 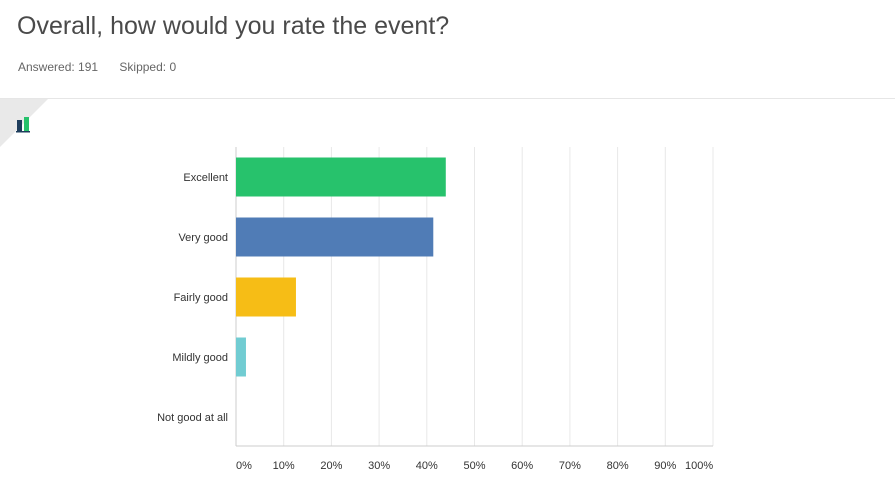 I want to click on x-tick-label: 90%, so click(x=665, y=466).